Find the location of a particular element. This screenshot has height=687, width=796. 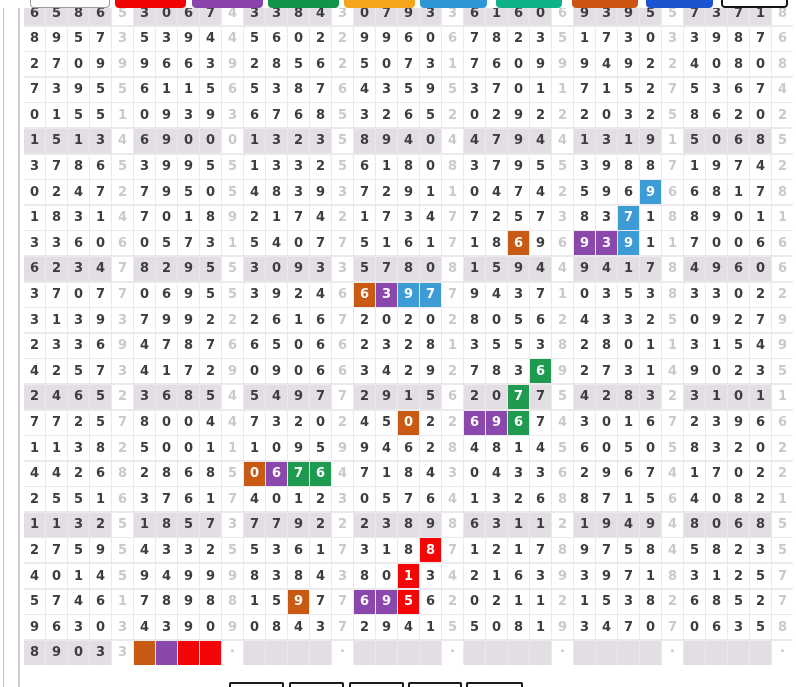

white-outline-button is located at coordinates (754, 4).